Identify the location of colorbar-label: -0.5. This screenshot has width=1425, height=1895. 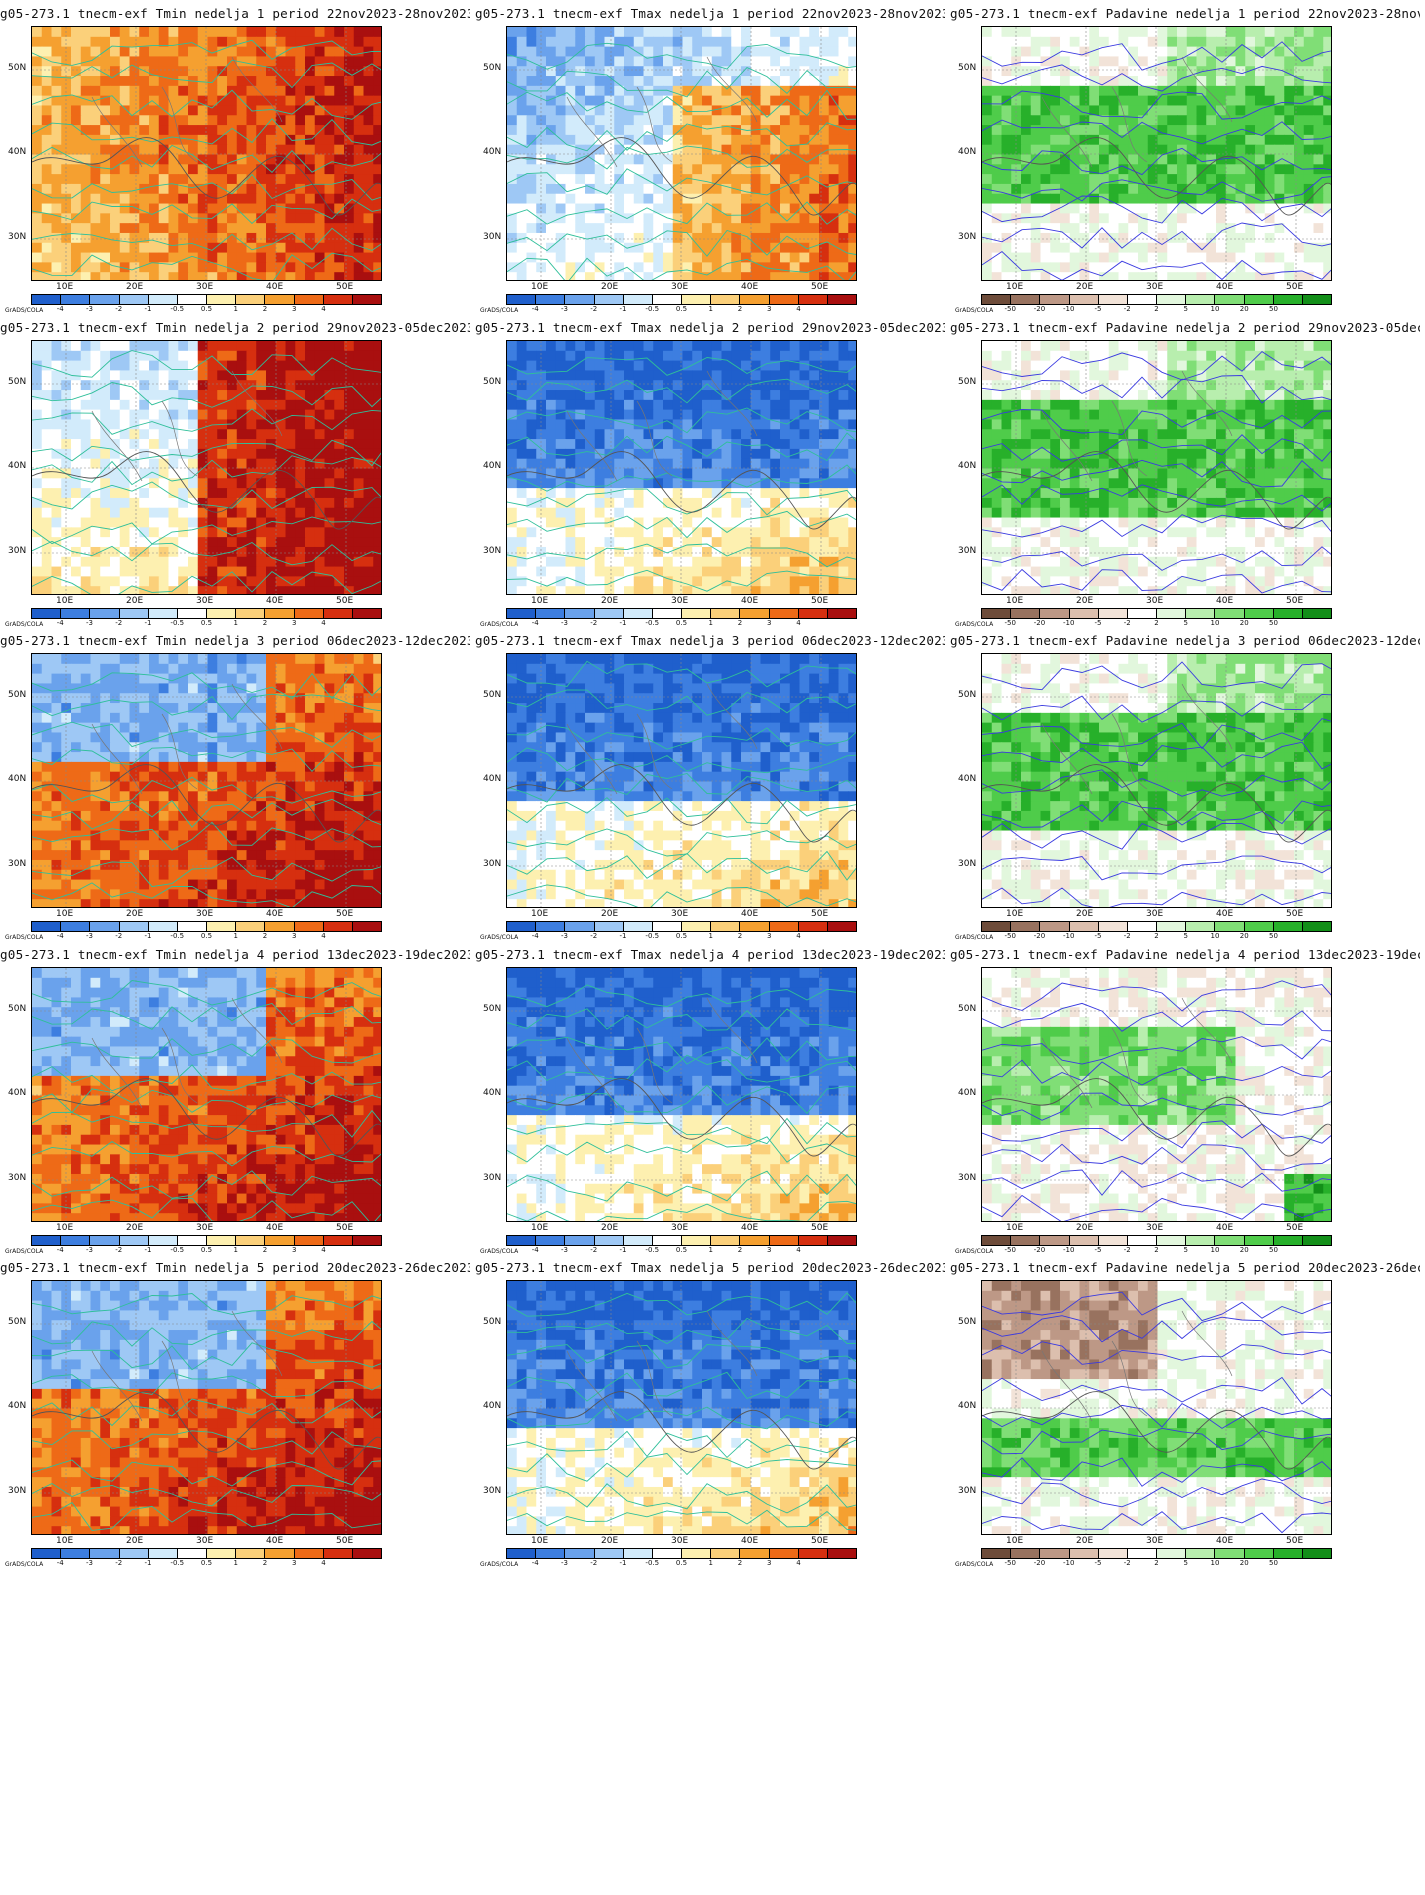
(177, 309).